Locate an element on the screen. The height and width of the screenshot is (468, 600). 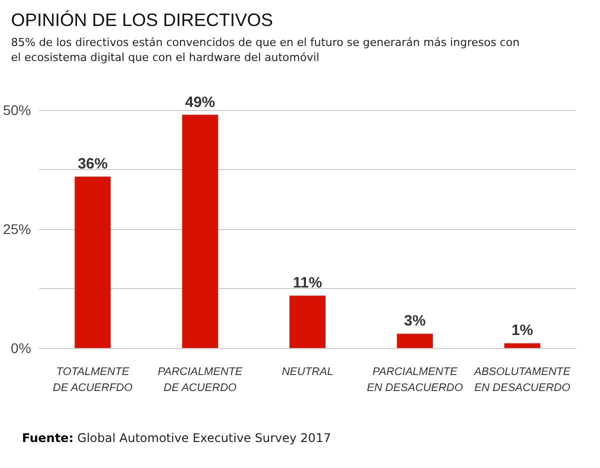
x-tick-label: NEUTRAL is located at coordinates (308, 372).